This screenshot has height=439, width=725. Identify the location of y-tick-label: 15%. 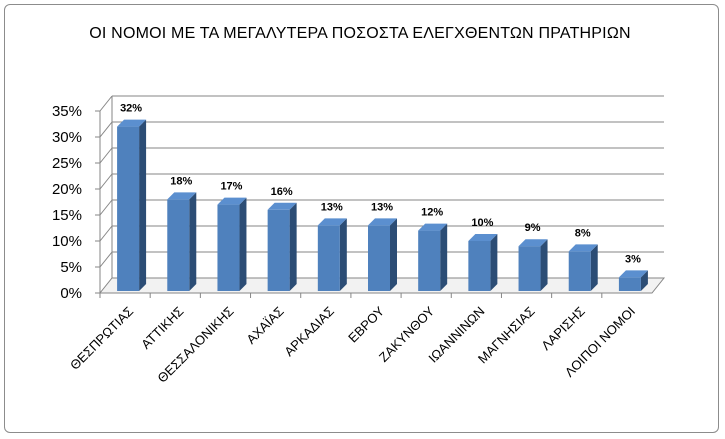
(67, 215).